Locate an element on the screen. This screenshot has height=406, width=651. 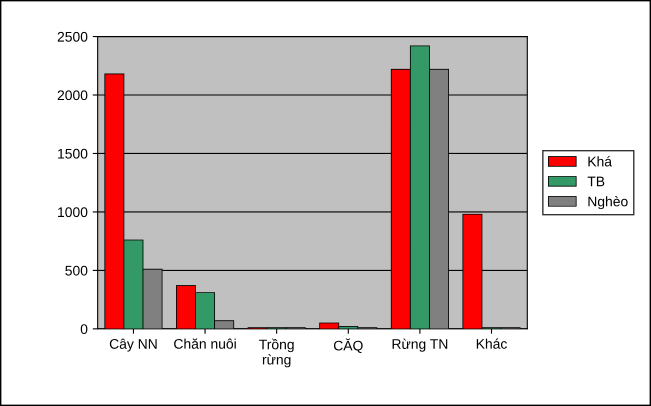
x-tick-label: Cây NN is located at coordinates (133, 345).